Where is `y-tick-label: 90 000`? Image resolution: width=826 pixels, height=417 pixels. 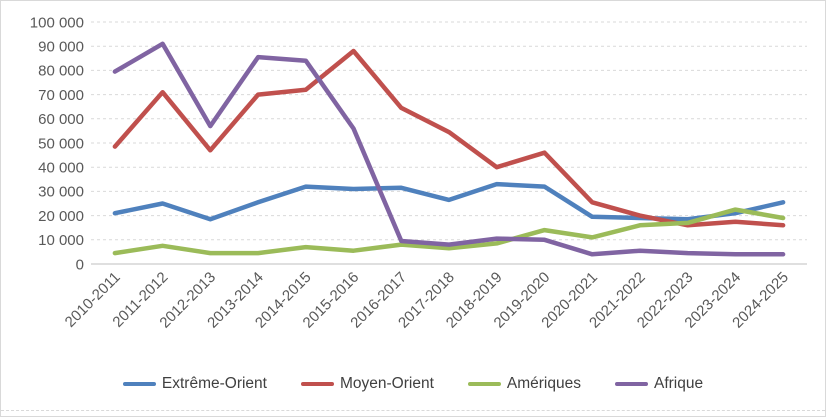
y-tick-label: 90 000 is located at coordinates (61, 46).